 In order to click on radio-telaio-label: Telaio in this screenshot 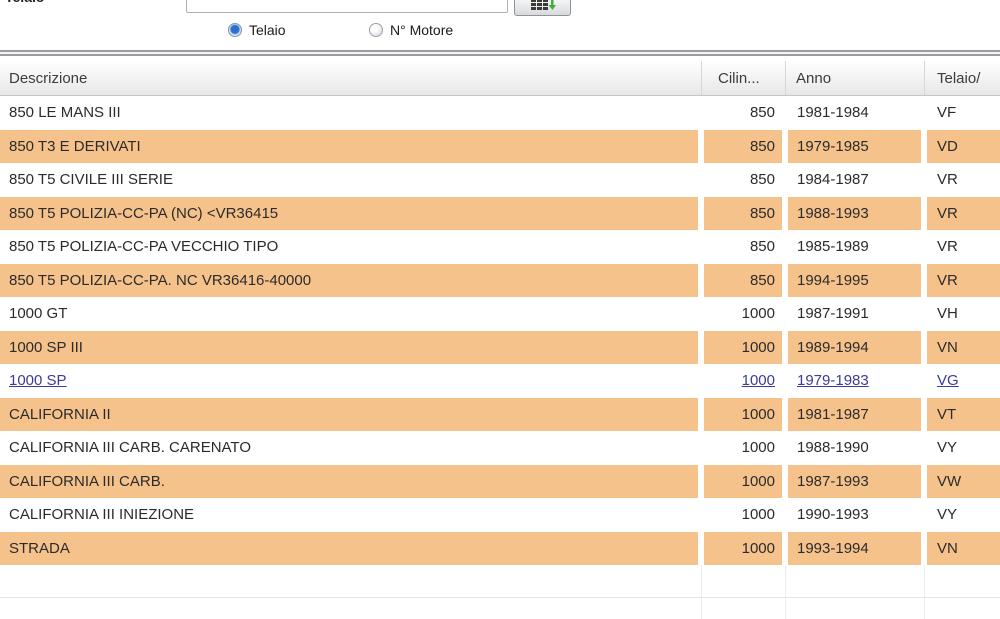, I will do `click(267, 30)`.